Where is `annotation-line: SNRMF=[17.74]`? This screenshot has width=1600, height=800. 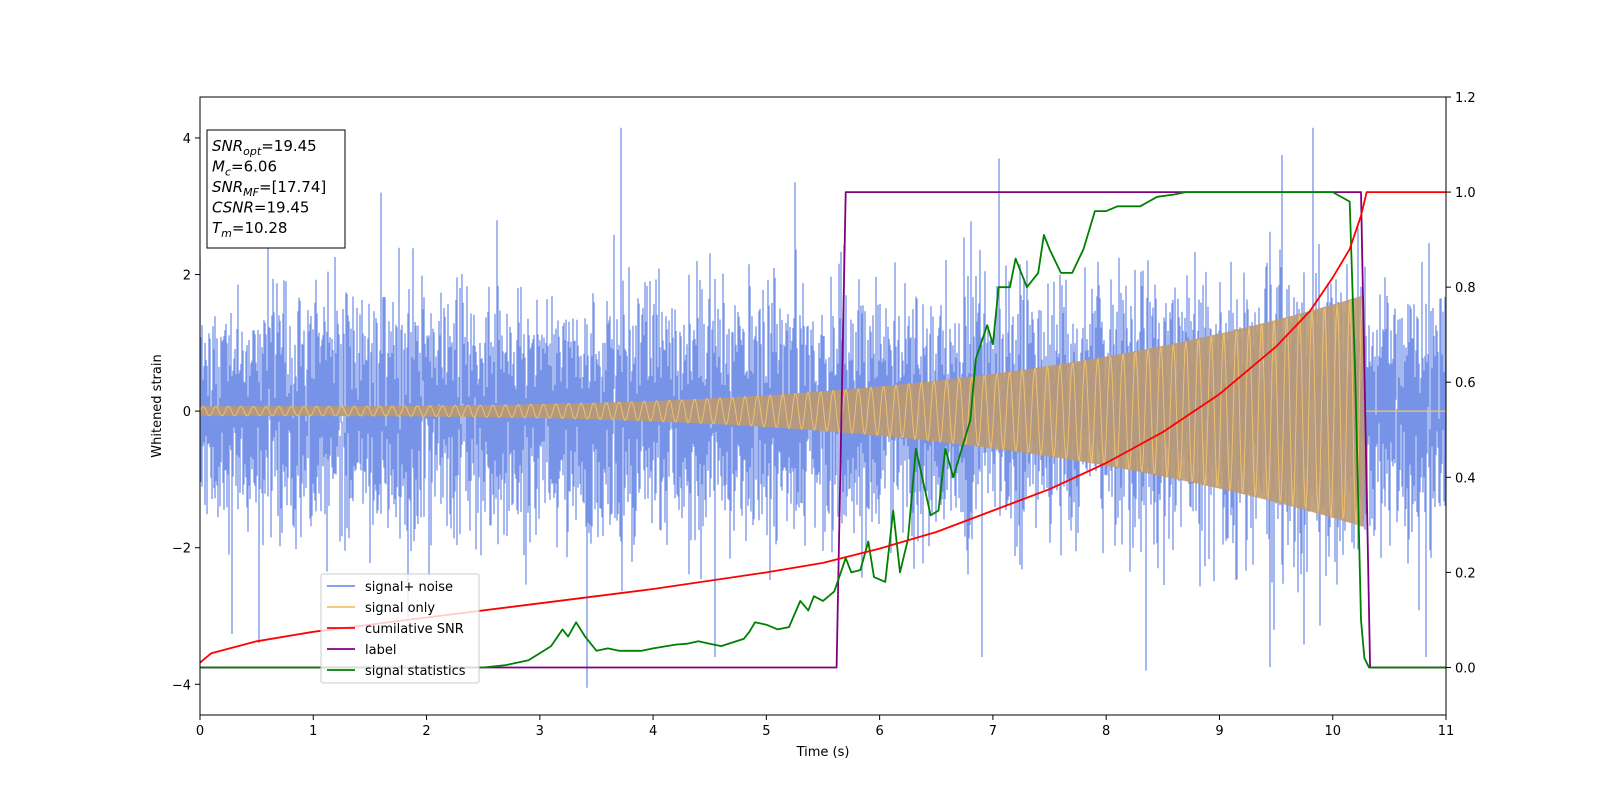 annotation-line: SNRMF=[17.74] is located at coordinates (269, 188).